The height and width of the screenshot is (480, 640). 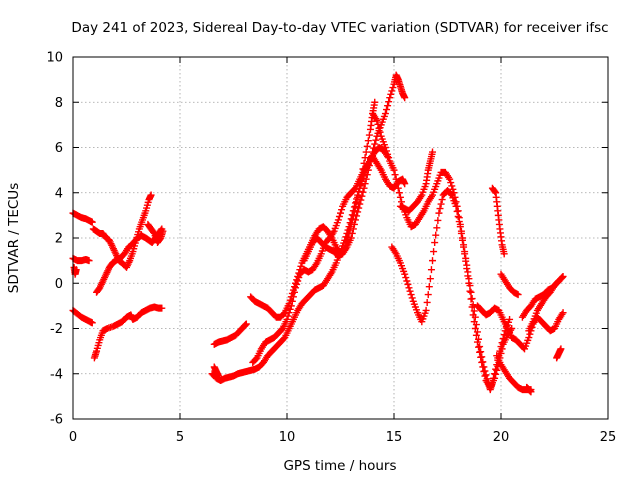 I want to click on y-tick-label: 4, so click(x=59, y=193).